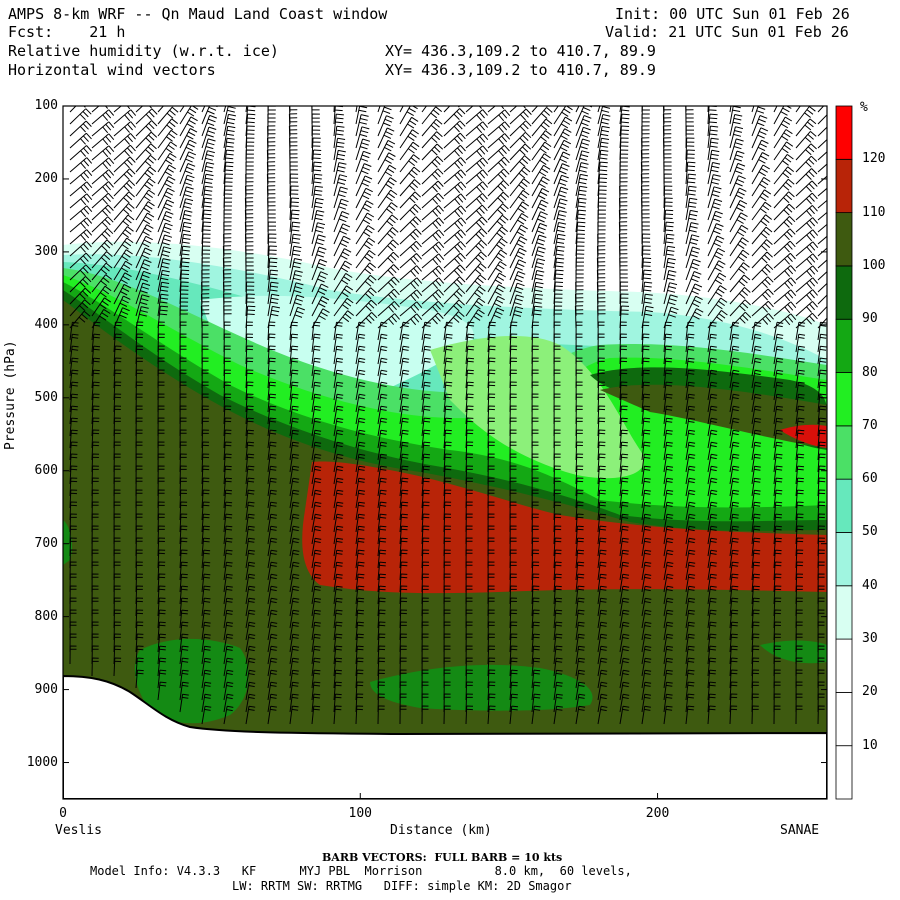 This screenshot has width=900, height=900. Describe the element at coordinates (520, 51) in the screenshot. I see `header-xy-range: XY= 436.3,109.2 to 410.7, 89.9` at that location.